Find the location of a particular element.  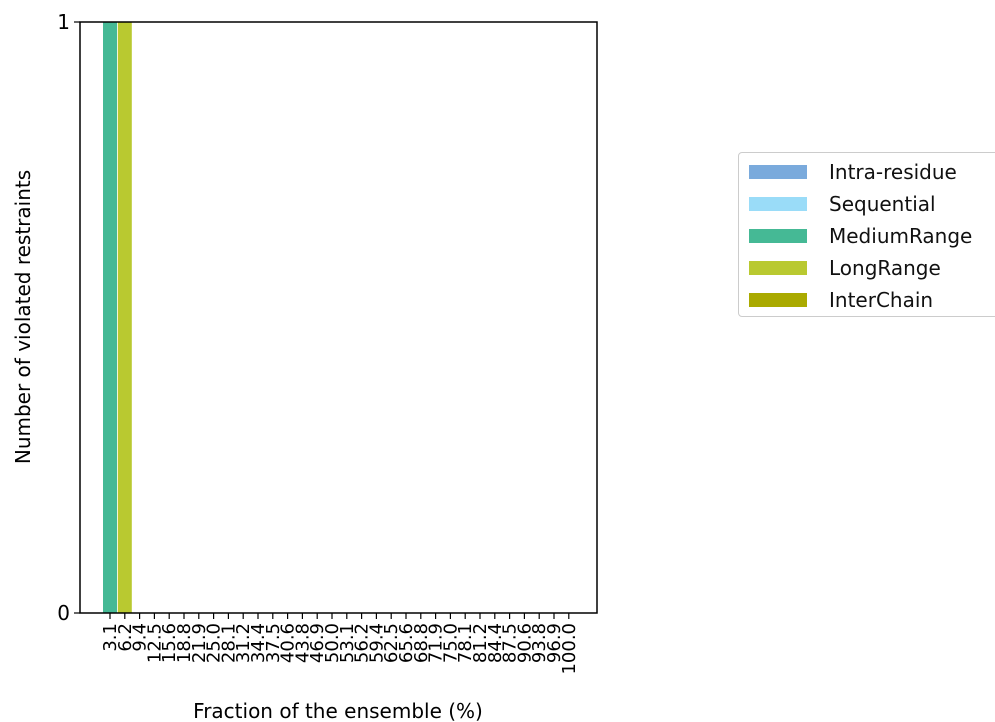

x-tick-label: 93.8 is located at coordinates (539, 643).